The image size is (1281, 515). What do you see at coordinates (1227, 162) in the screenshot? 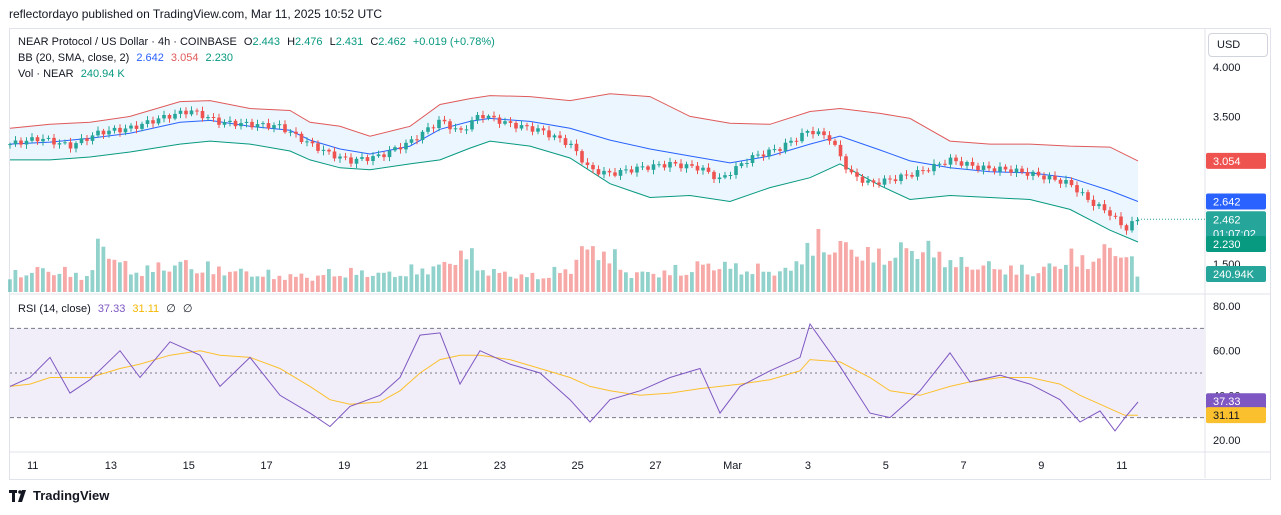
I see `bb-upper-badge: 3.054` at bounding box center [1227, 162].